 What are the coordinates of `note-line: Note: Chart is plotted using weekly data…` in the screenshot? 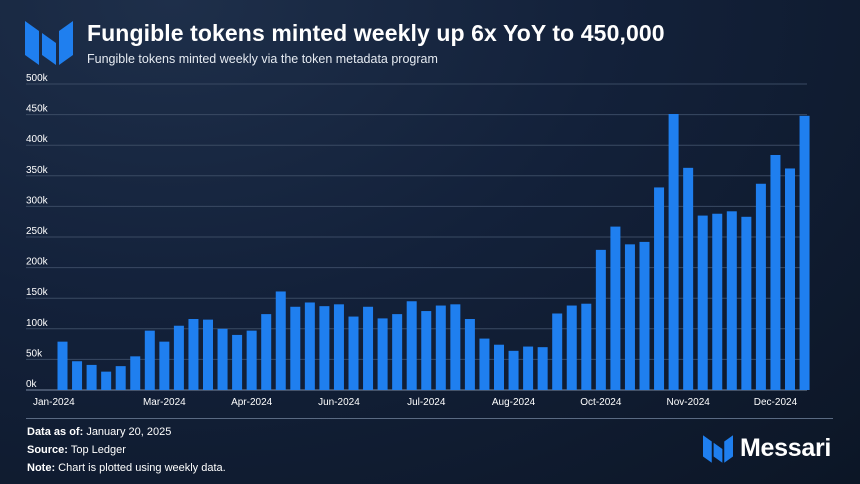 It's located at (126, 468).